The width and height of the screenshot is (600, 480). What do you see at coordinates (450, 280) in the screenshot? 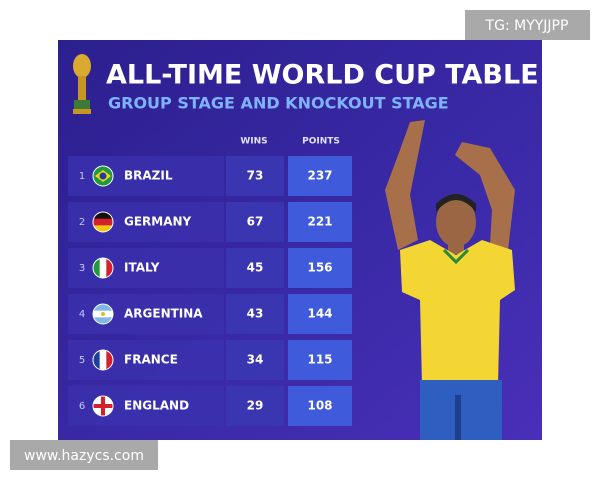
I see `player-illustration` at bounding box center [450, 280].